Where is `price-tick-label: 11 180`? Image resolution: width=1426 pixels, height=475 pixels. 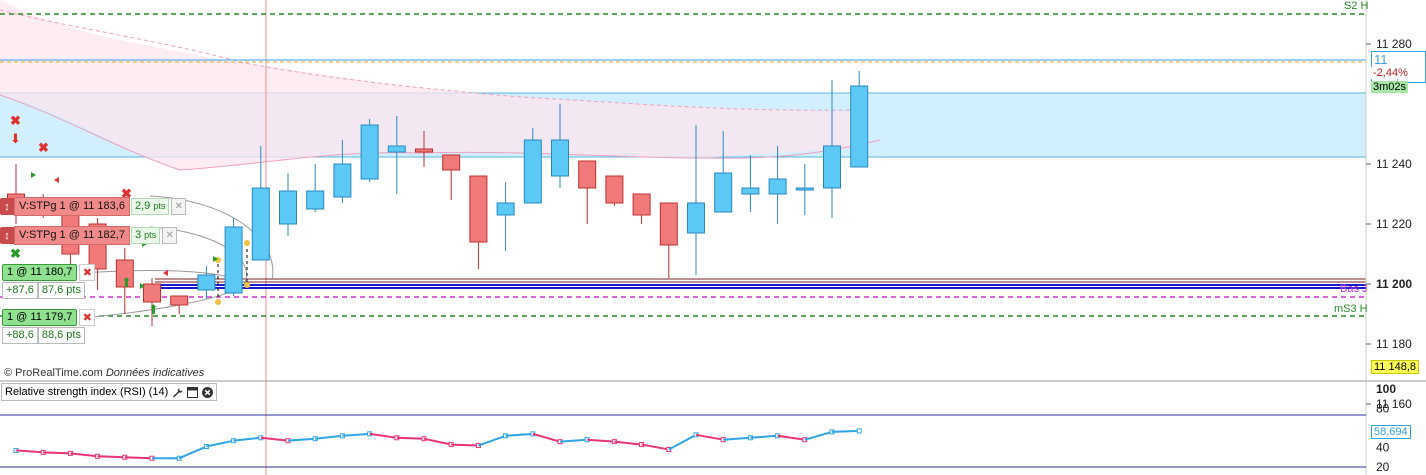 price-tick-label: 11 180 is located at coordinates (1394, 344).